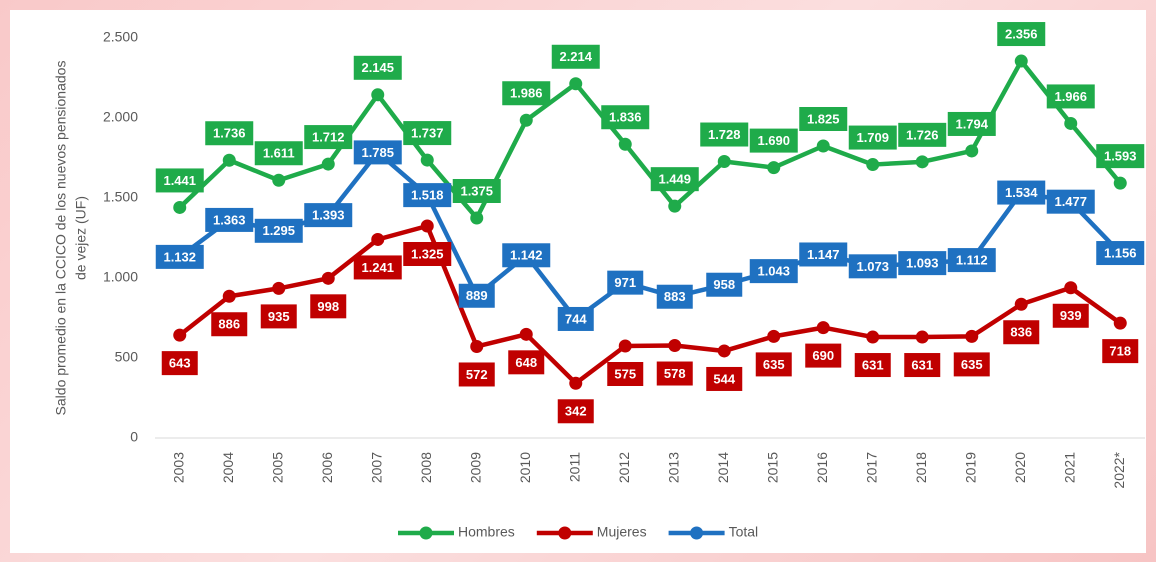 Image resolution: width=1156 pixels, height=562 pixels. I want to click on value-label: 2.356, so click(1021, 33).